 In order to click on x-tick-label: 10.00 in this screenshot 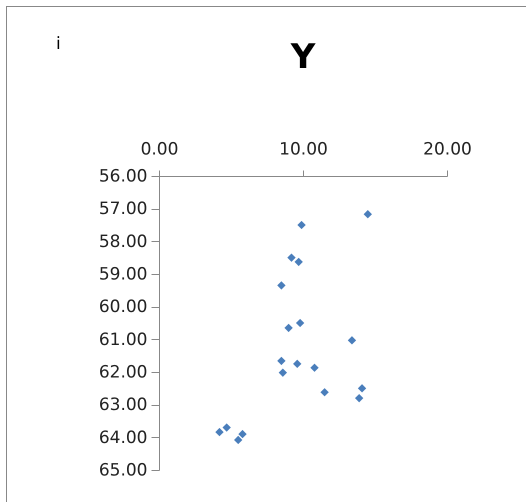, I will do `click(303, 150)`.